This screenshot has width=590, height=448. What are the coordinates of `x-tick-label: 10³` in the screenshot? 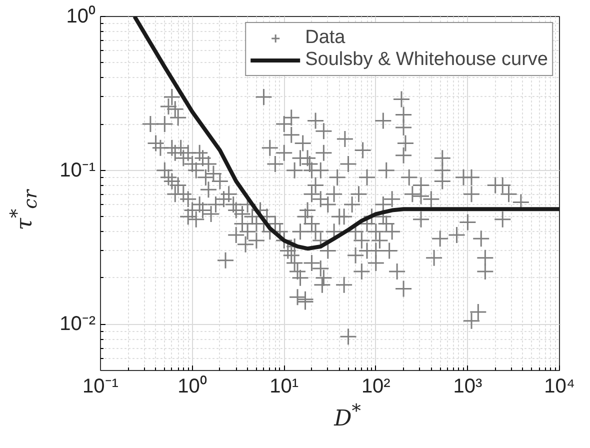 It's located at (467, 387).